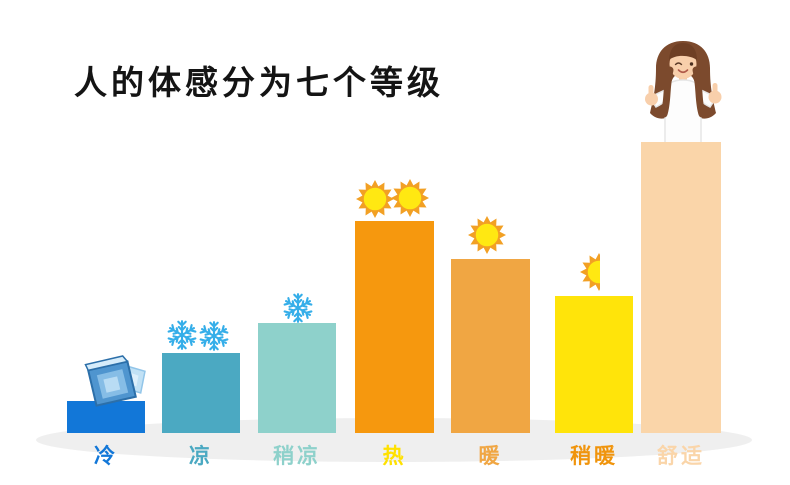 The height and width of the screenshot is (485, 790). Describe the element at coordinates (106, 417) in the screenshot. I see `bar-cold` at that location.